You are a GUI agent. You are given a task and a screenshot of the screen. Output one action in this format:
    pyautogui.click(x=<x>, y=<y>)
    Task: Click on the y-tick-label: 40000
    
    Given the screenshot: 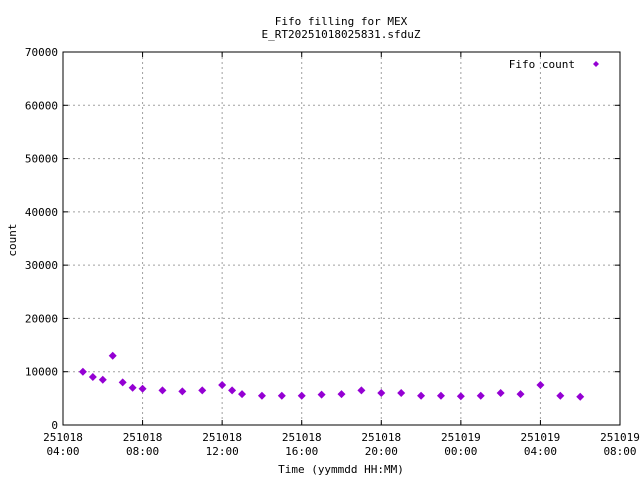 What is the action you would take?
    pyautogui.click(x=41, y=212)
    